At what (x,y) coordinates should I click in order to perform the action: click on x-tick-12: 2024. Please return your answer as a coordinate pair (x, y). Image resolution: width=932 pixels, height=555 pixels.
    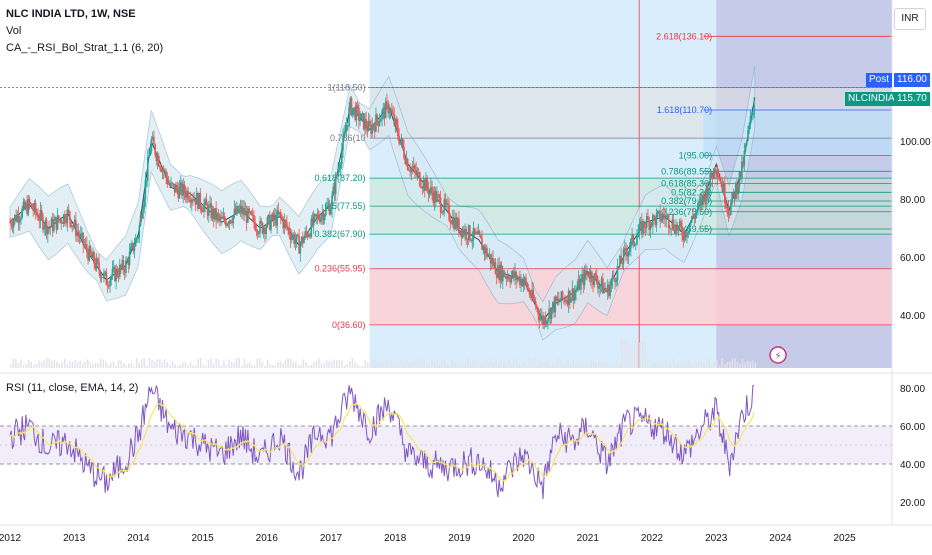
    Looking at the image, I should click on (780, 538).